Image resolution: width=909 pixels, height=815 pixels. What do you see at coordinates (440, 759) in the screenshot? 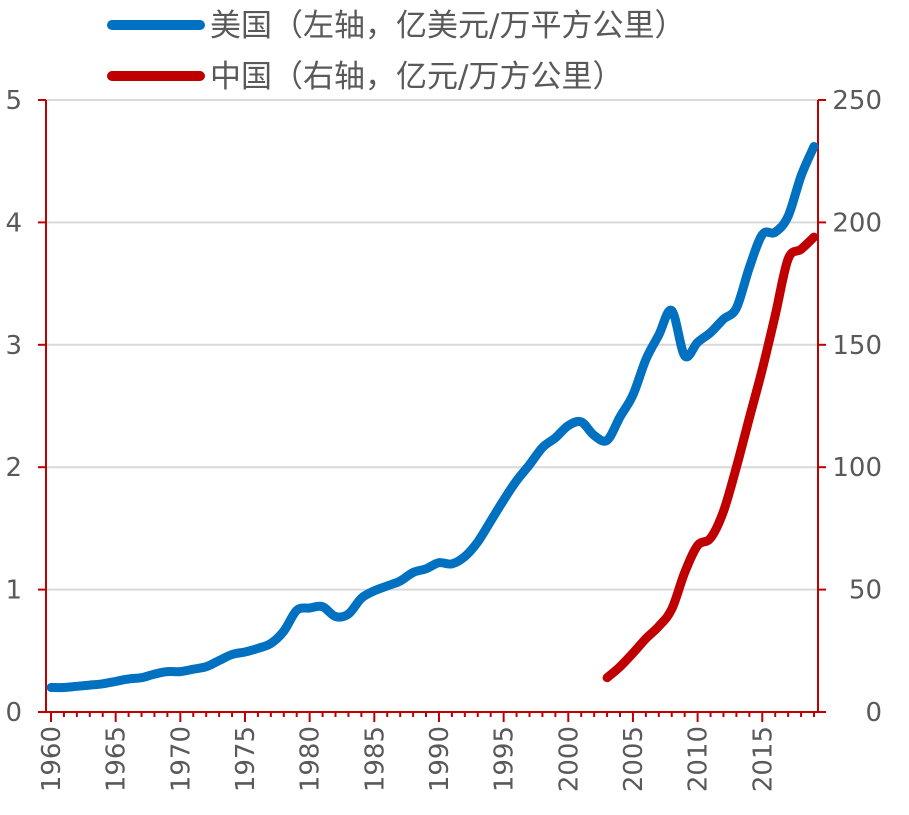
I see `x-tick-label-1990: 1990` at bounding box center [440, 759].